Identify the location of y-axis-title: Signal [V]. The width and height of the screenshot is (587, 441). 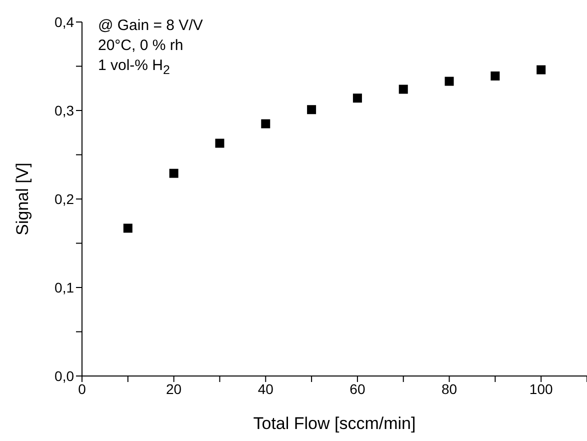
(22, 199).